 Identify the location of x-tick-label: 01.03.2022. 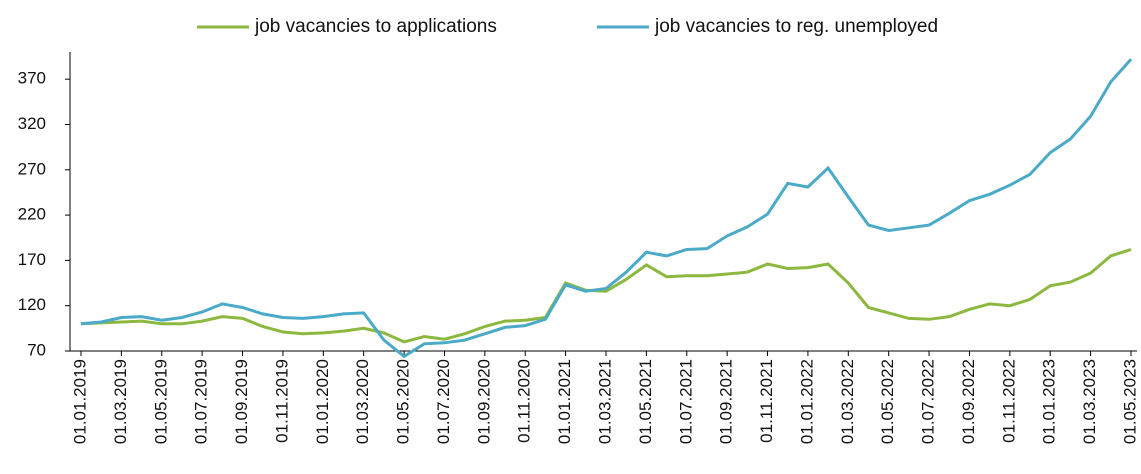
(847, 401).